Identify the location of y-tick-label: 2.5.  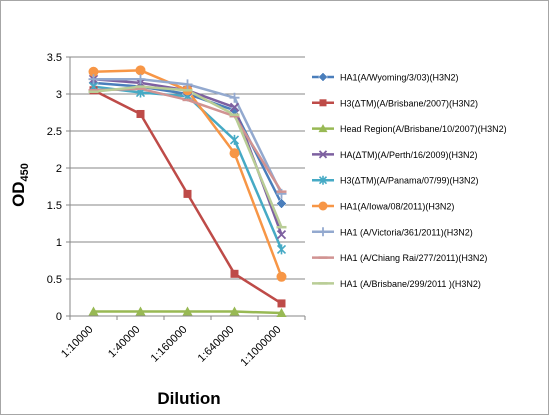
(54, 132).